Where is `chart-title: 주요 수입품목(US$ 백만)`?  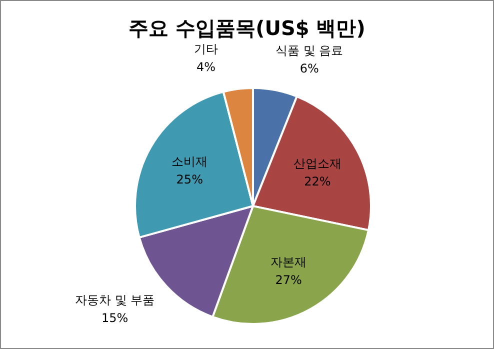 chart-title: 주요 수입품목(US$ 백만) is located at coordinates (247, 28).